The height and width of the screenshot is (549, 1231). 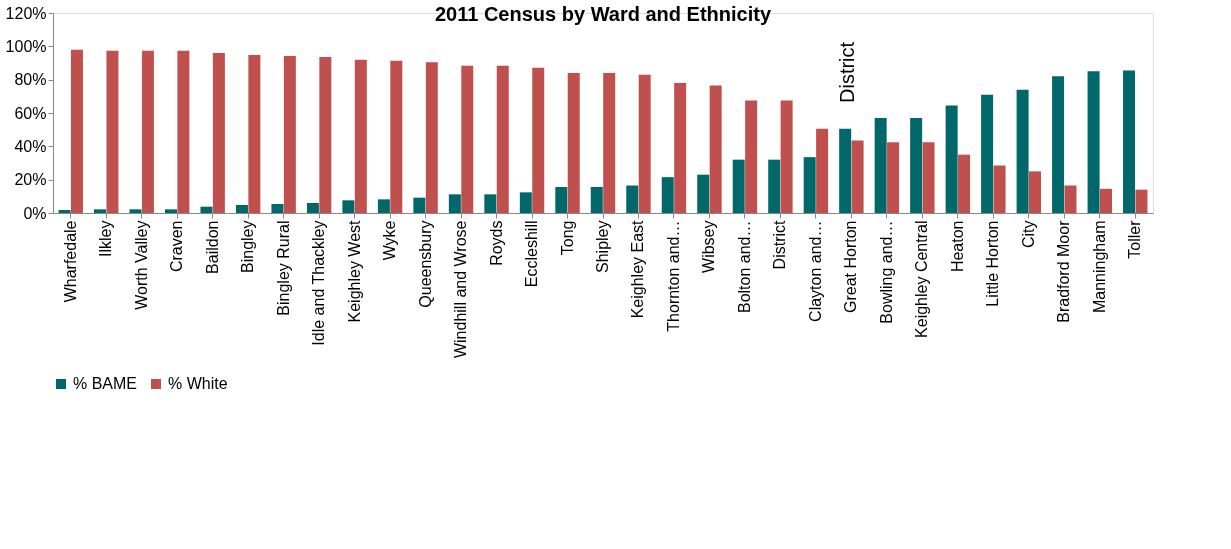 What do you see at coordinates (638, 269) in the screenshot?
I see `x-tick-label: Keighley East` at bounding box center [638, 269].